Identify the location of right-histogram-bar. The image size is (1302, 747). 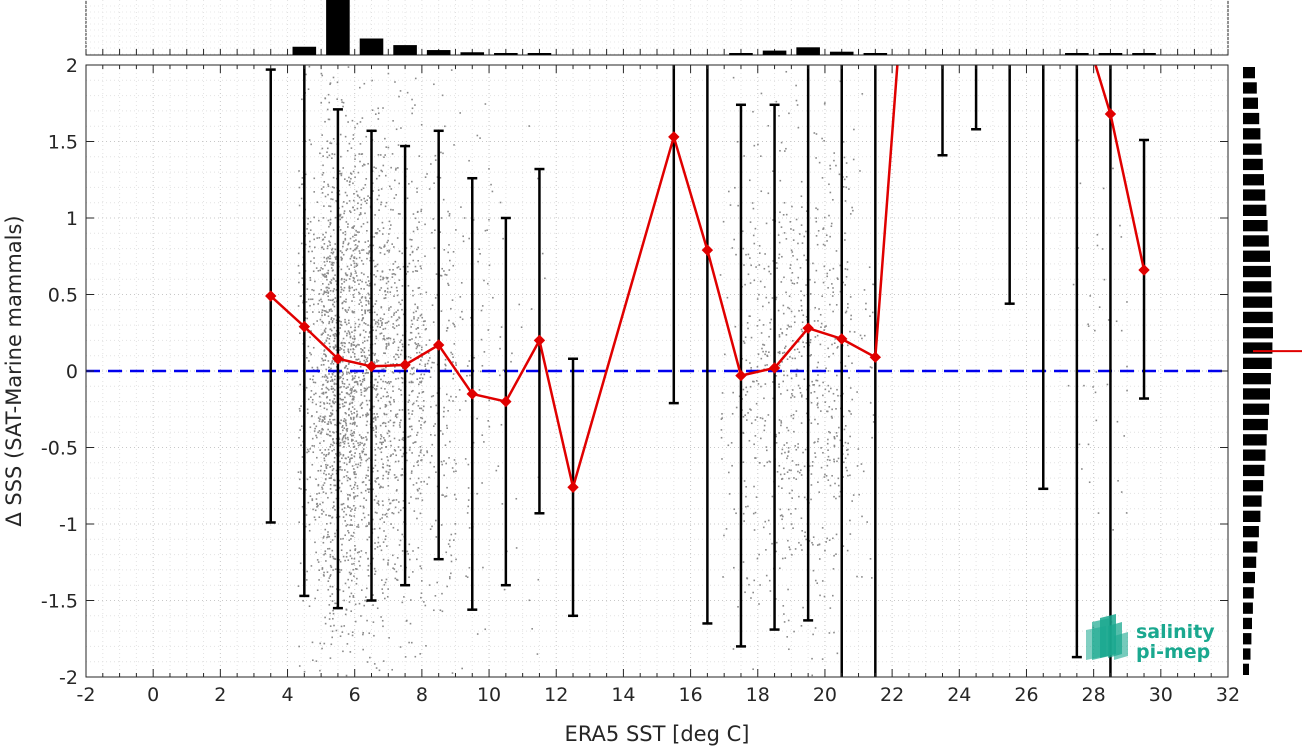
(1258, 317).